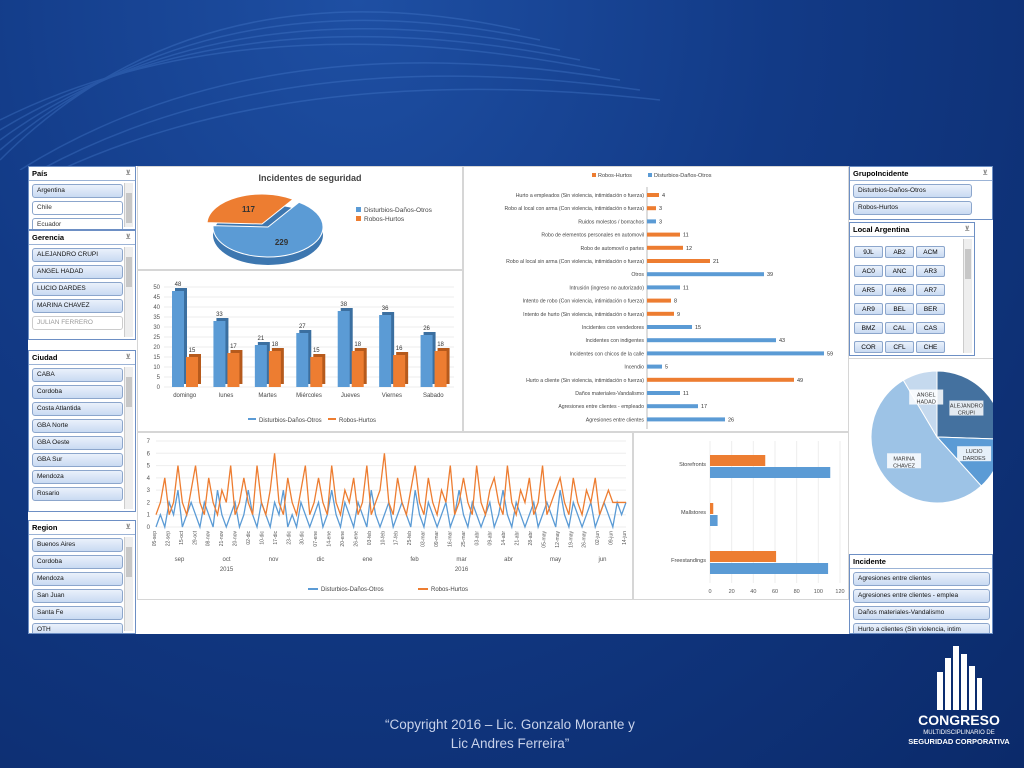  Describe the element at coordinates (601, 407) in the screenshot. I see `row-label: Agresiones entre clientes - empleado` at that location.